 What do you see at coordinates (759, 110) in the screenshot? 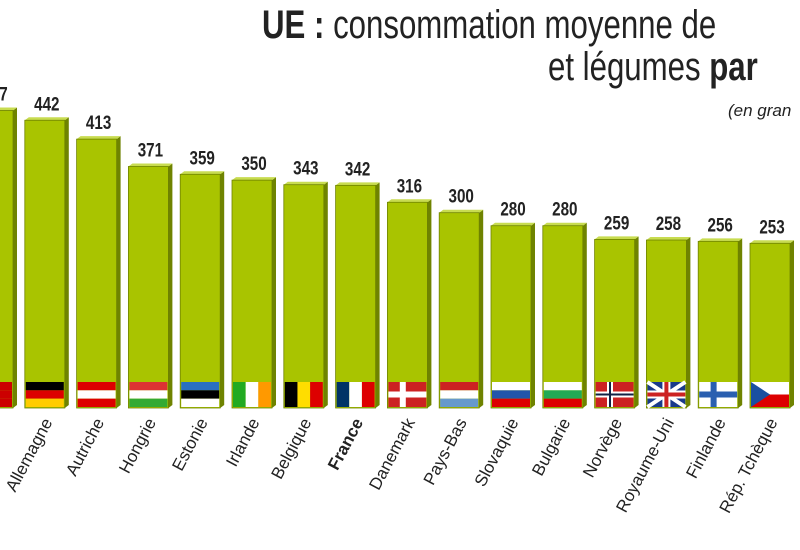
I see `subtitle: (en gran` at bounding box center [759, 110].